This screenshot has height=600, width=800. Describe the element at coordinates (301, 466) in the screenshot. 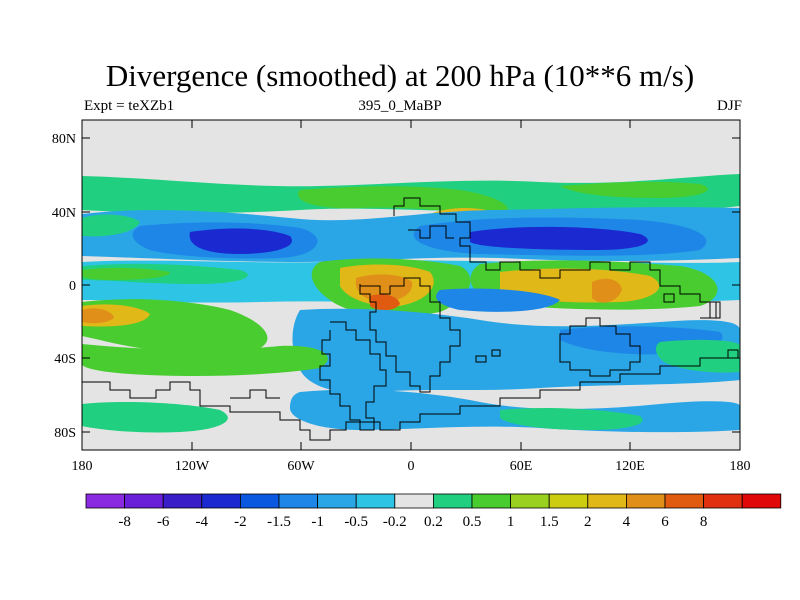

I see `lon-label: 60W` at that location.